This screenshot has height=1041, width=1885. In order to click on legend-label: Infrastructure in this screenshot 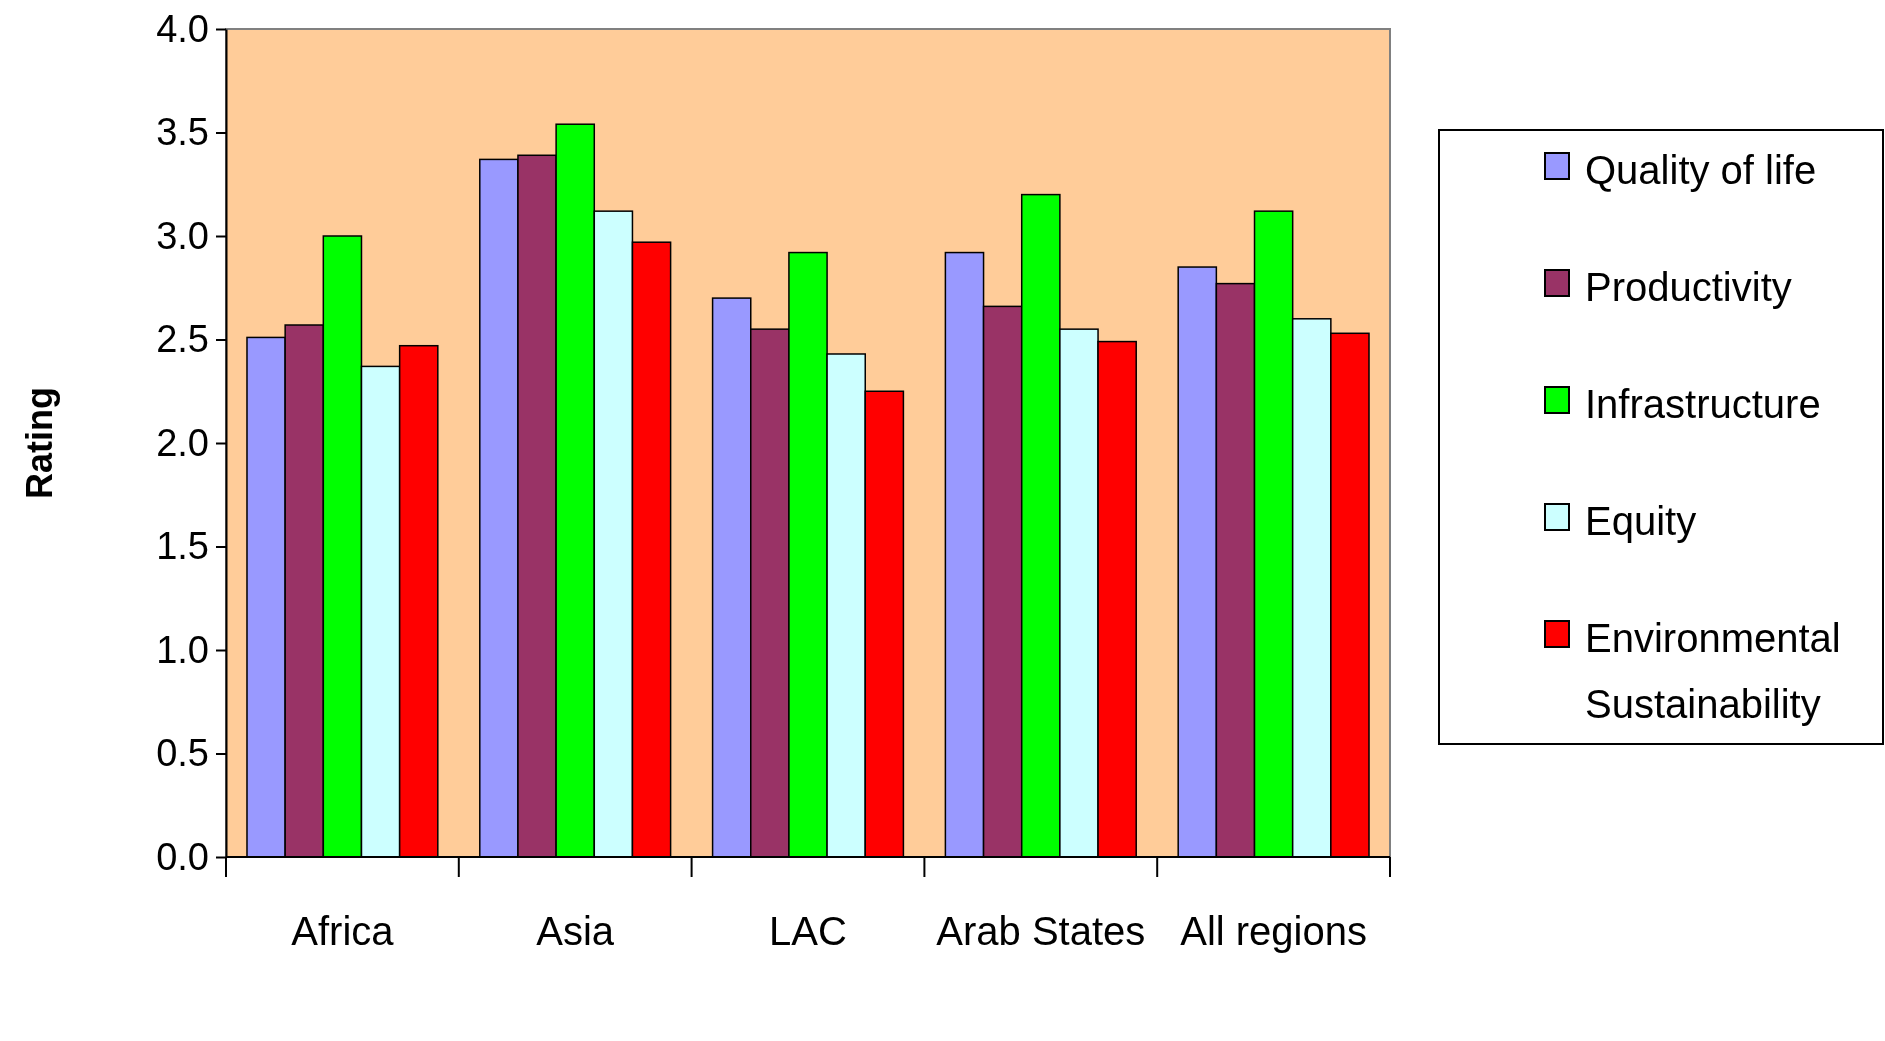, I will do `click(1703, 404)`.